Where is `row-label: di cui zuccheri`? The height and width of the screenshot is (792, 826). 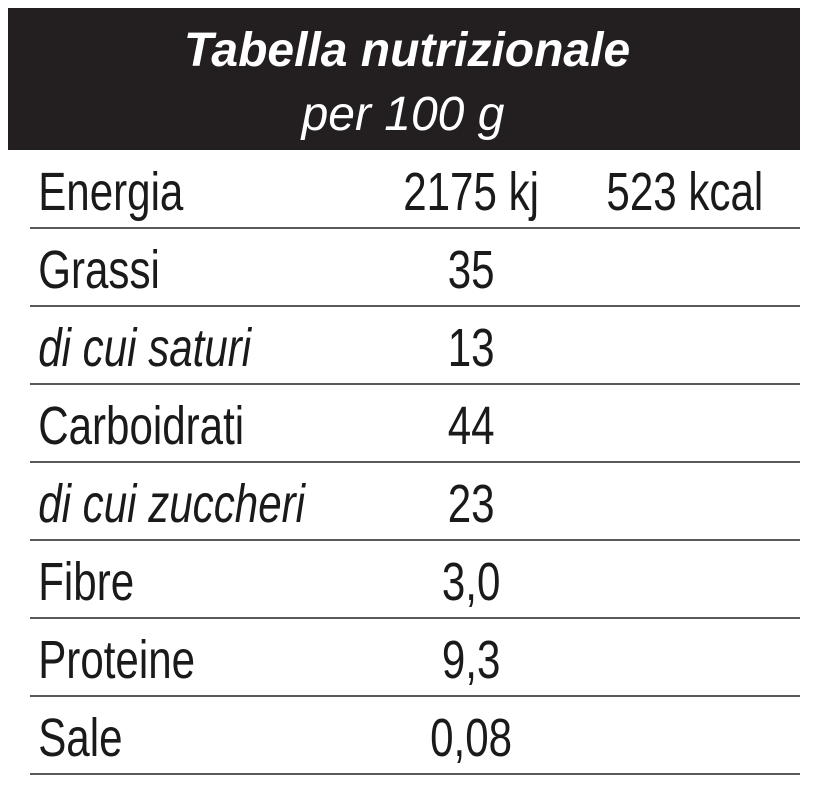
row-label: di cui zuccheri is located at coordinates (172, 504).